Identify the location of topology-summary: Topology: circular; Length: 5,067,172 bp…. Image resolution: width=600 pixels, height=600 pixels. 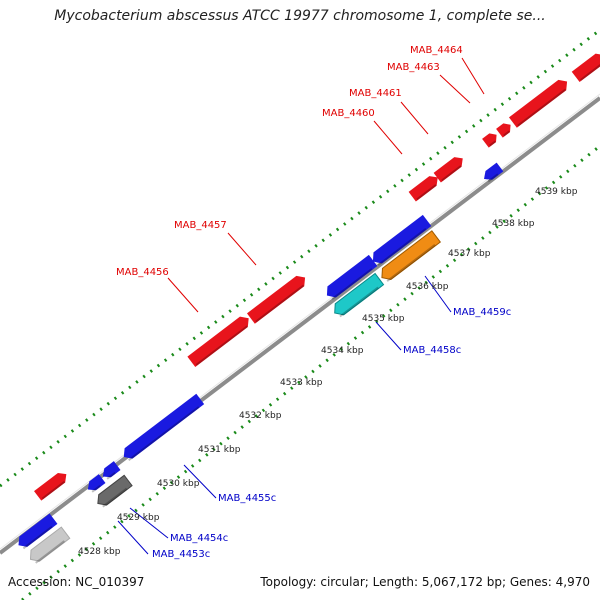
(425, 582).